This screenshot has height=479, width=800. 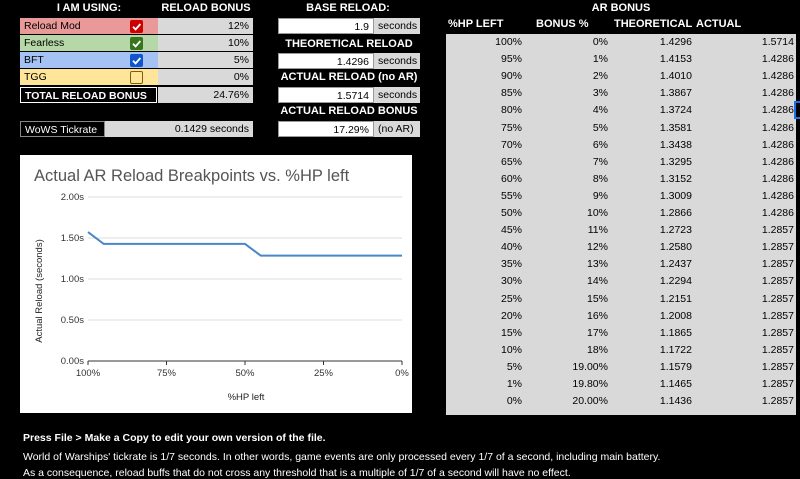 I want to click on table-cell: 6%, so click(x=600, y=144).